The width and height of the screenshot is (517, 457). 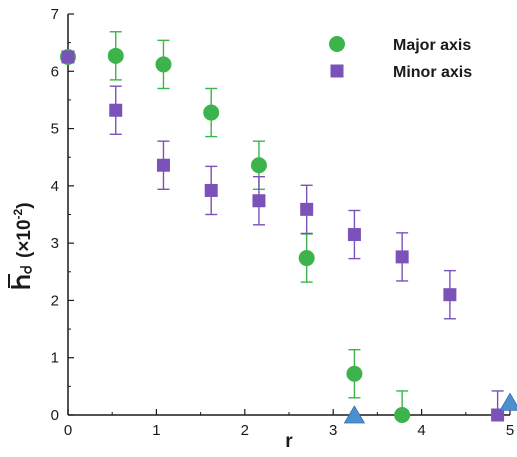 I want to click on x-tick-label-2: 2, so click(x=245, y=430).